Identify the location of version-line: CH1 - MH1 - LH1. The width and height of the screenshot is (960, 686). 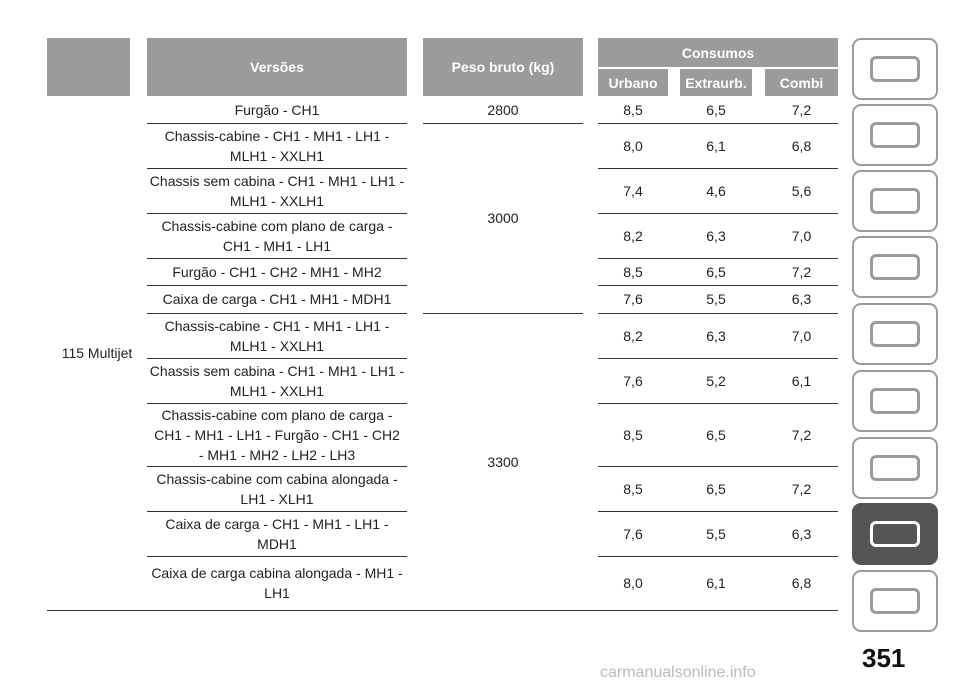
(277, 245).